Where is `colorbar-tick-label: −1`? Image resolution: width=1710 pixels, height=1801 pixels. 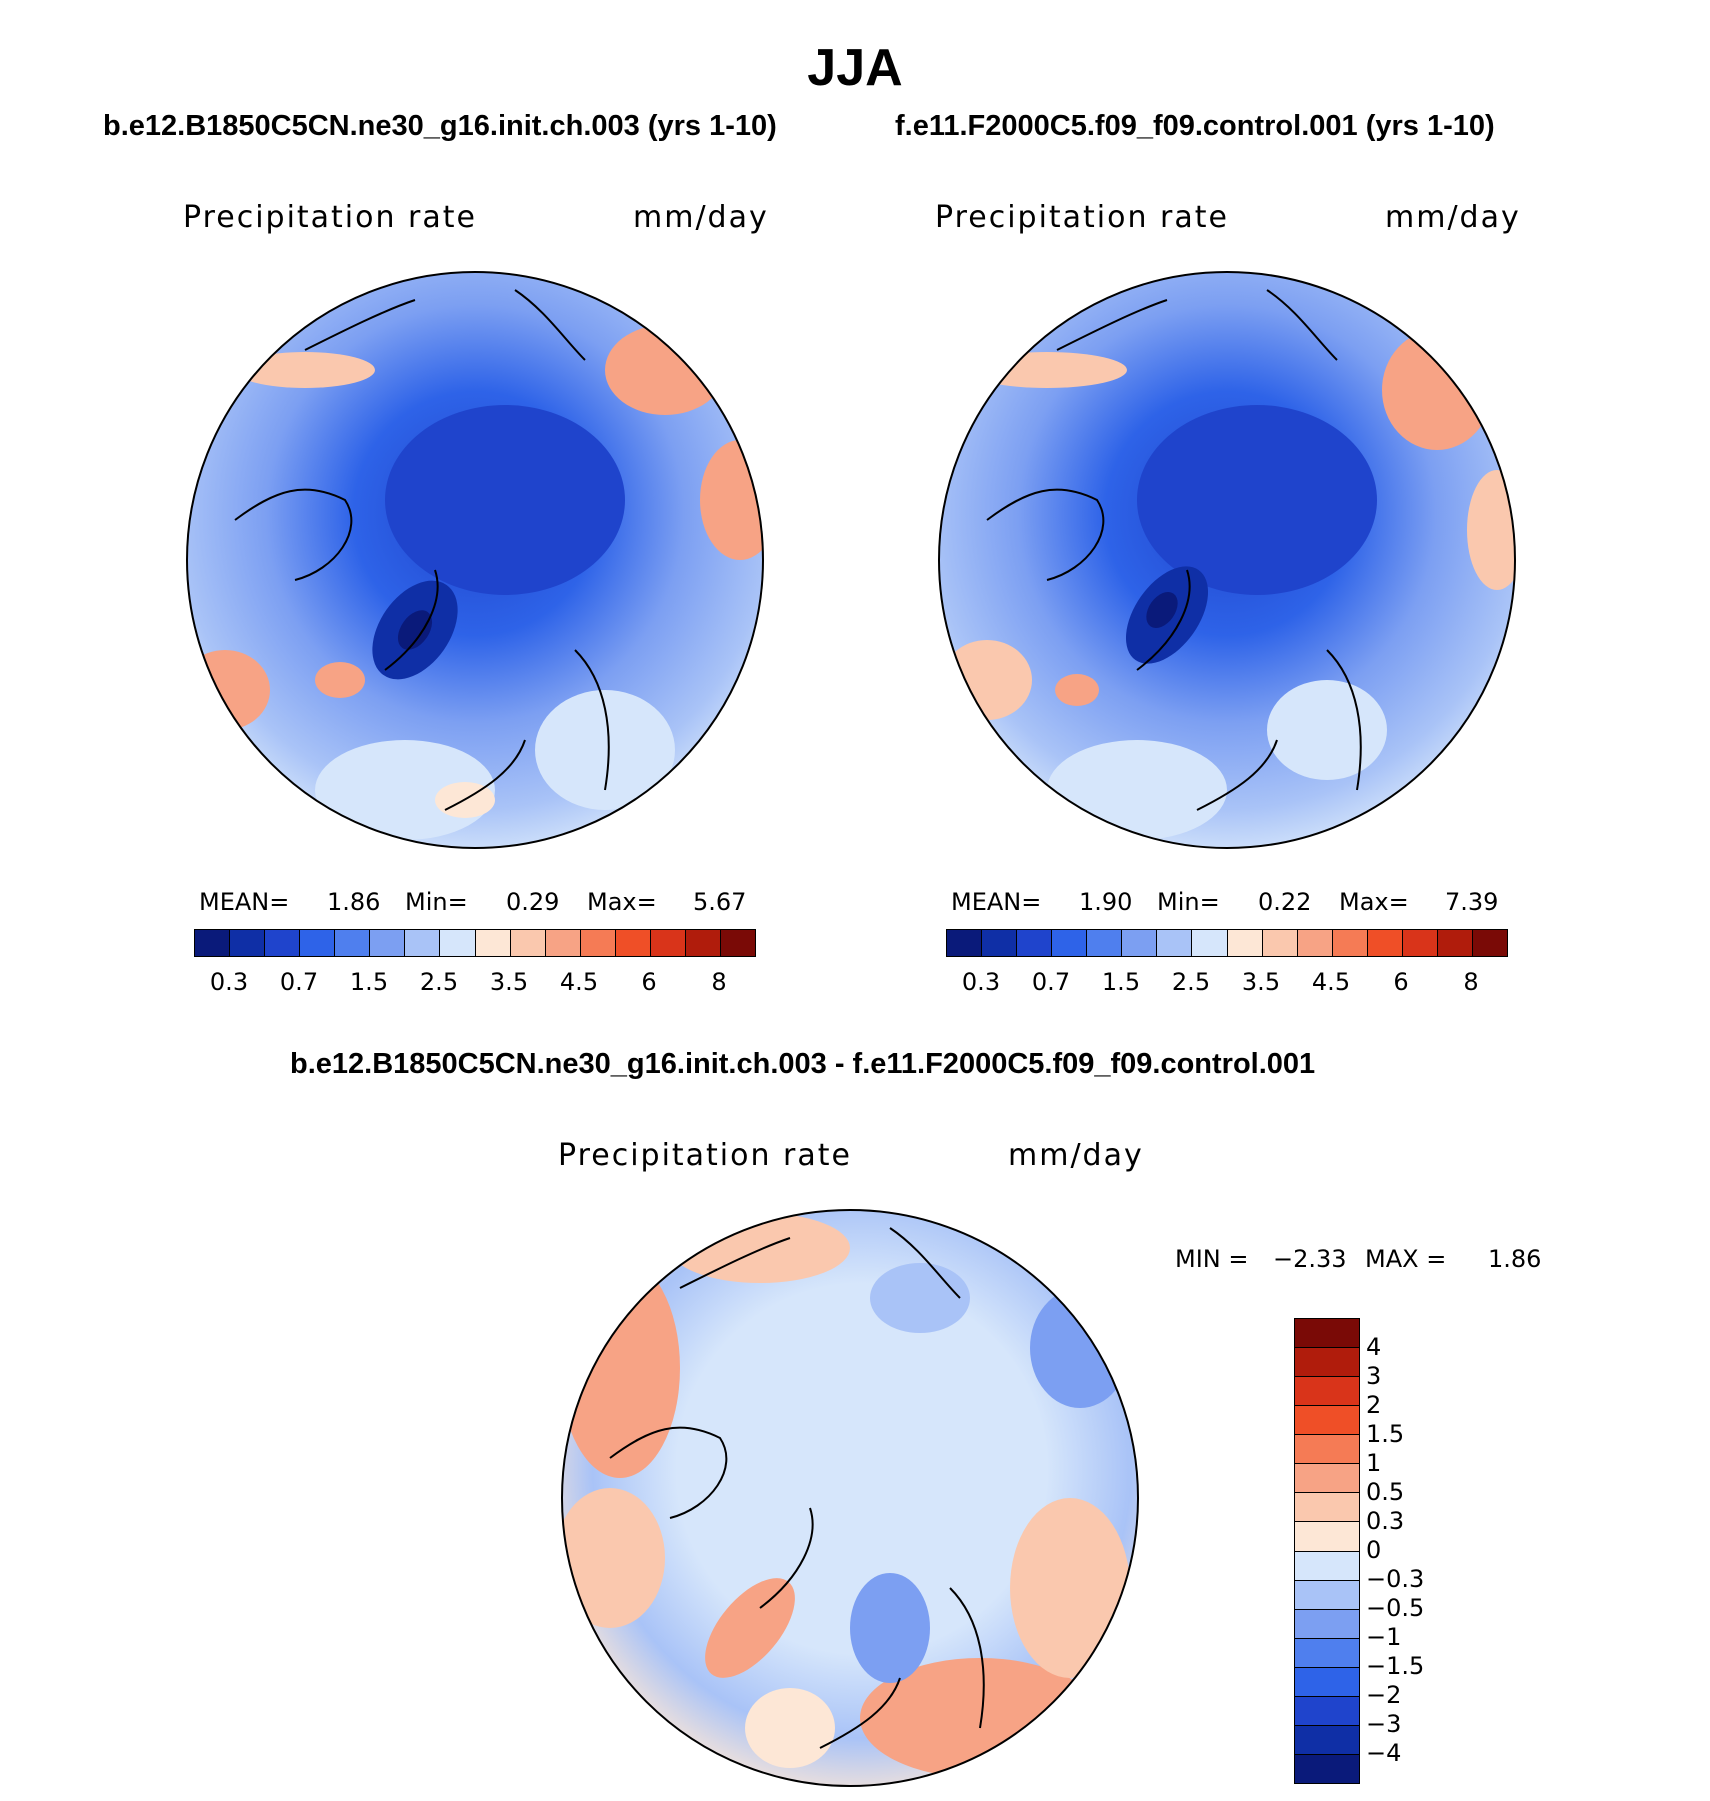
colorbar-tick-label: −1 is located at coordinates (1384, 1637).